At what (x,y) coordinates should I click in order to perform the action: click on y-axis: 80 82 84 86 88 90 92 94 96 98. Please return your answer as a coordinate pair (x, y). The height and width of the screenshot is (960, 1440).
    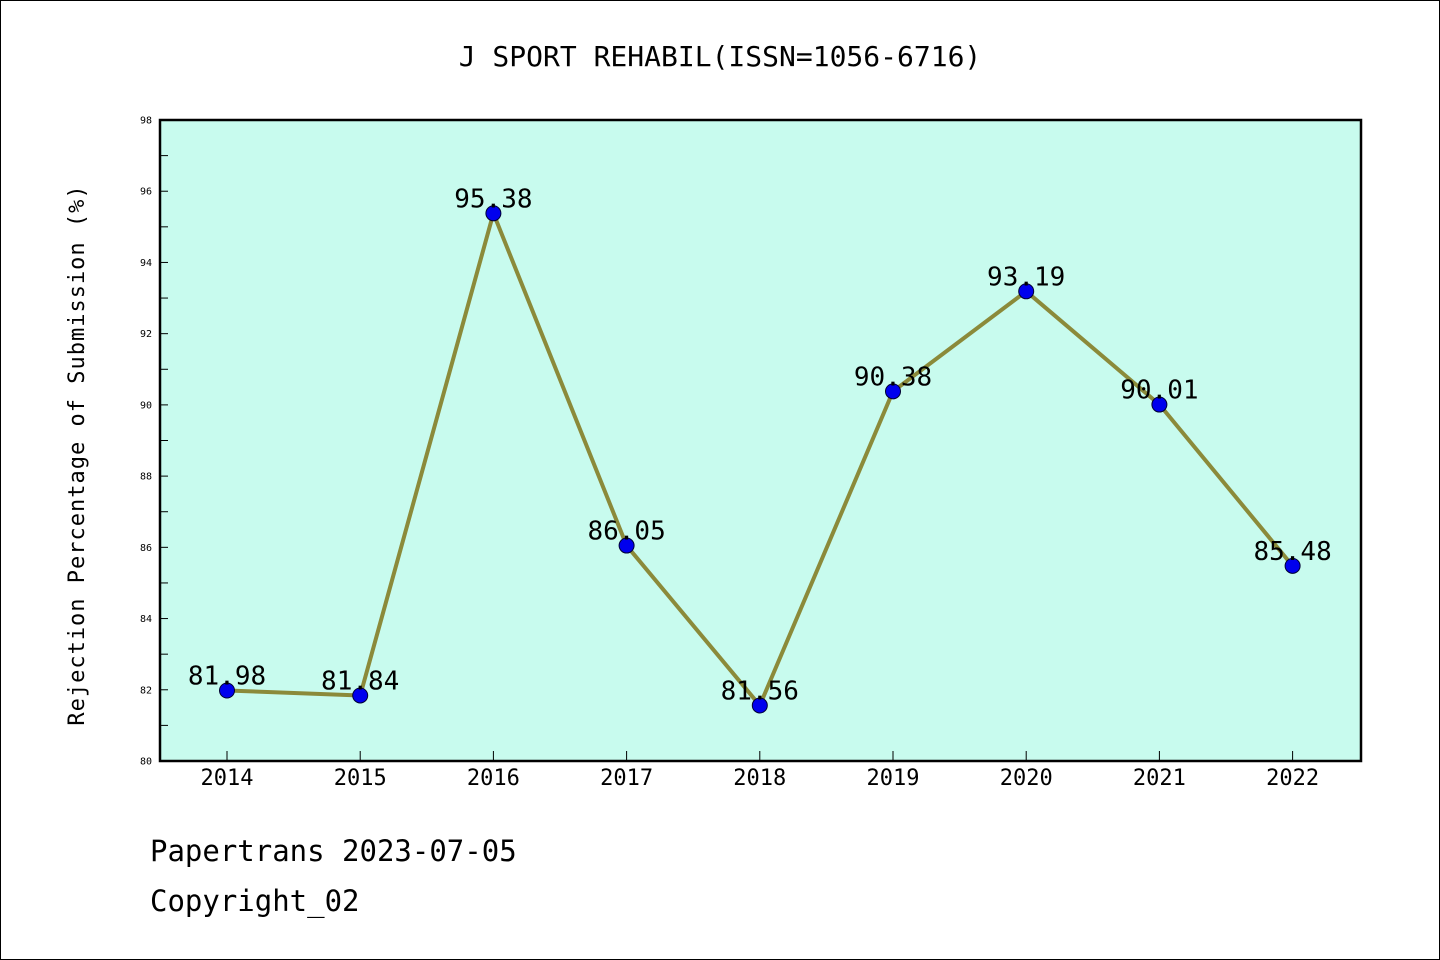
    Looking at the image, I should click on (154, 442).